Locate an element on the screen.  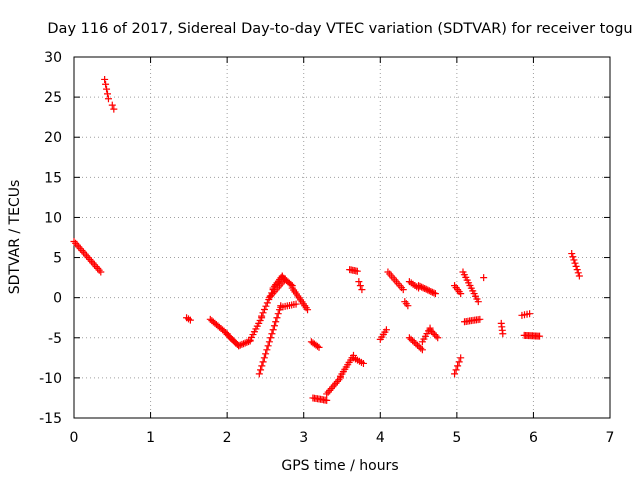
x-tick-label: 7 is located at coordinates (610, 438).